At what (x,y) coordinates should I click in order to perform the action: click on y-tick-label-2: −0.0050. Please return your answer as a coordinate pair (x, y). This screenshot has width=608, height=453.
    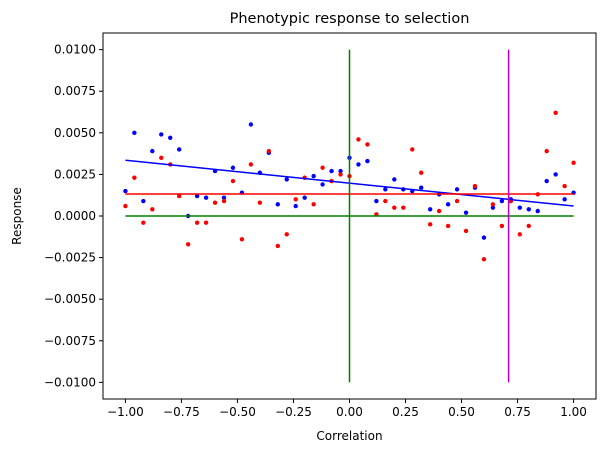
    Looking at the image, I should click on (70, 299).